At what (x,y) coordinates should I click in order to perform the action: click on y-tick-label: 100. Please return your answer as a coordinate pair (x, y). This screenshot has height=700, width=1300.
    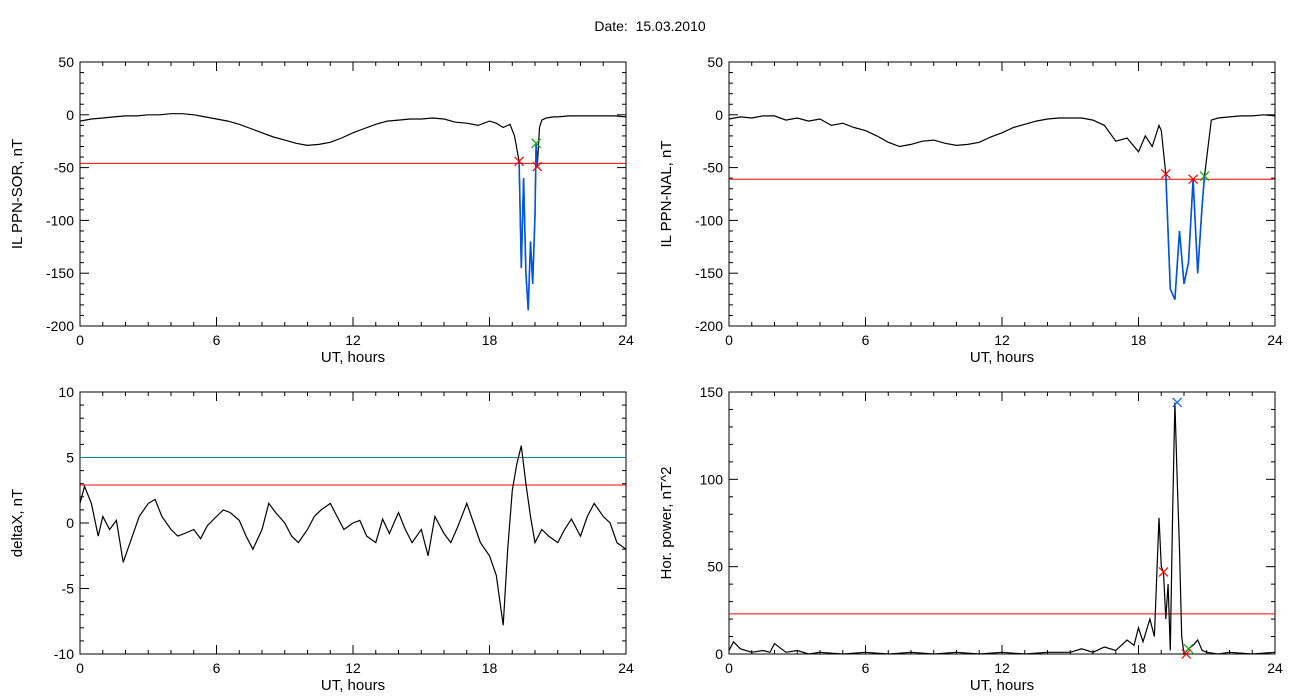
    Looking at the image, I should click on (712, 479).